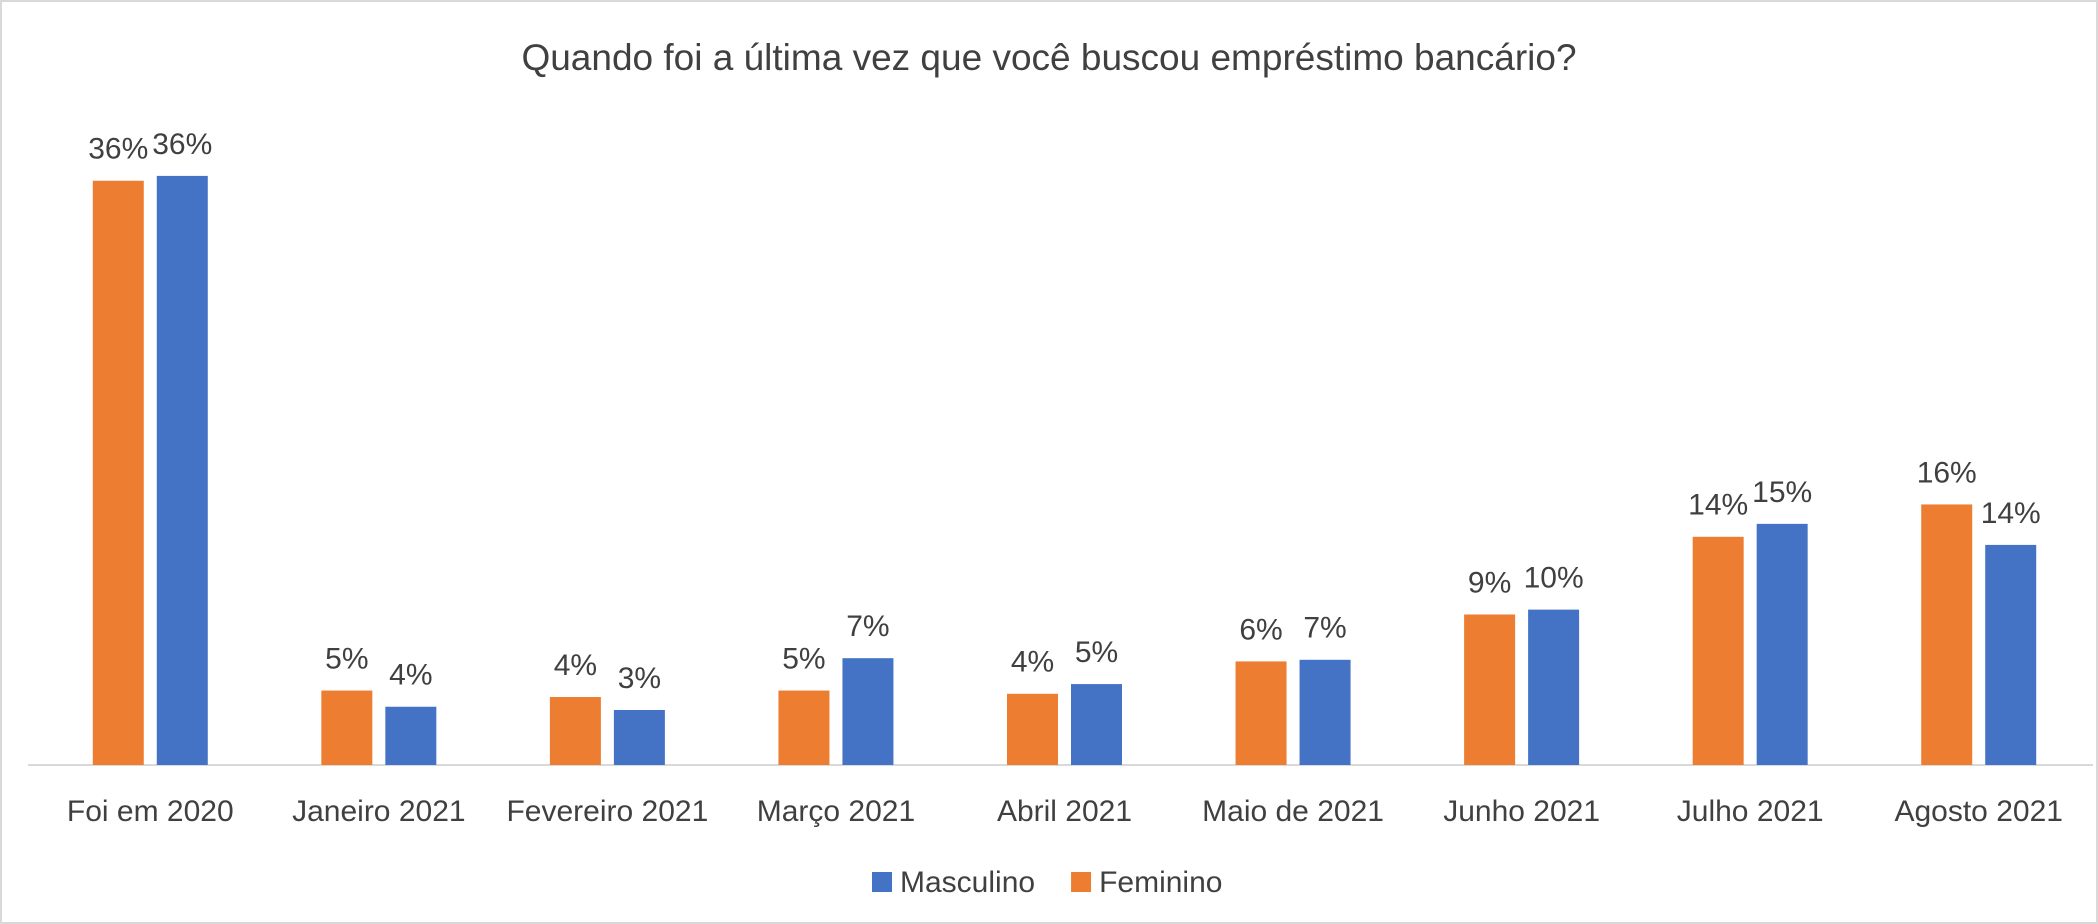 Image resolution: width=2098 pixels, height=924 pixels. What do you see at coordinates (1978, 811) in the screenshot?
I see `x-tick-label: Agosto 2021` at bounding box center [1978, 811].